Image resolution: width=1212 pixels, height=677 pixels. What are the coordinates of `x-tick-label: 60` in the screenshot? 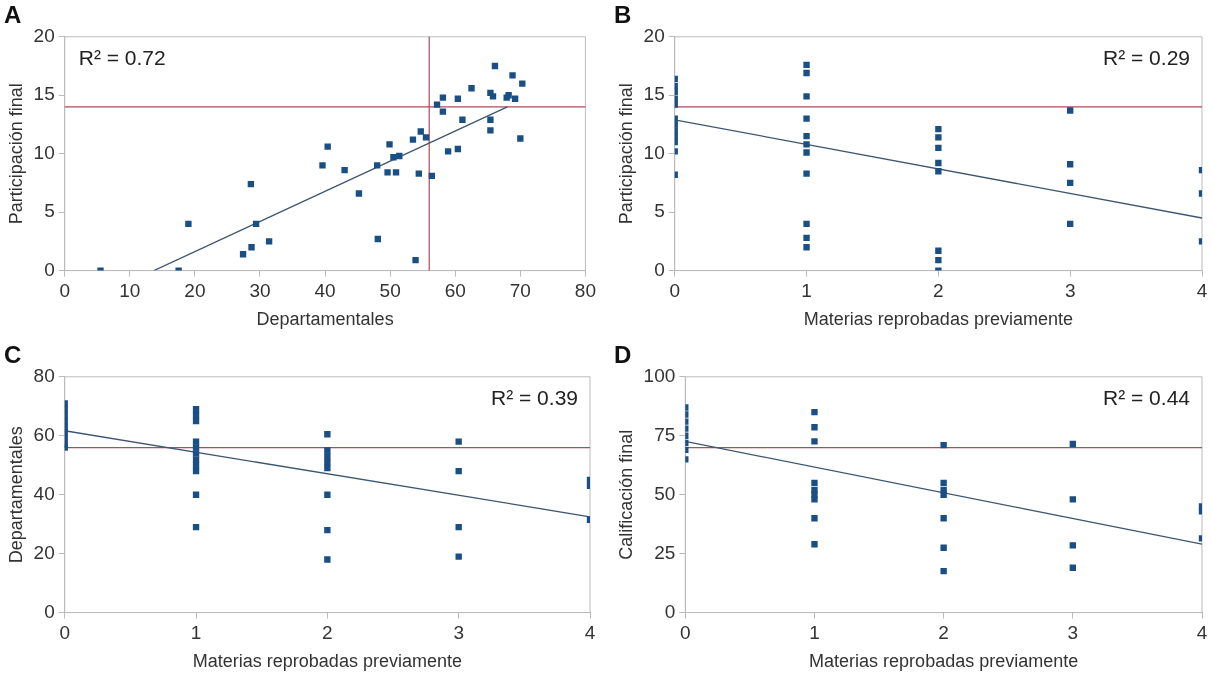 It's located at (455, 291).